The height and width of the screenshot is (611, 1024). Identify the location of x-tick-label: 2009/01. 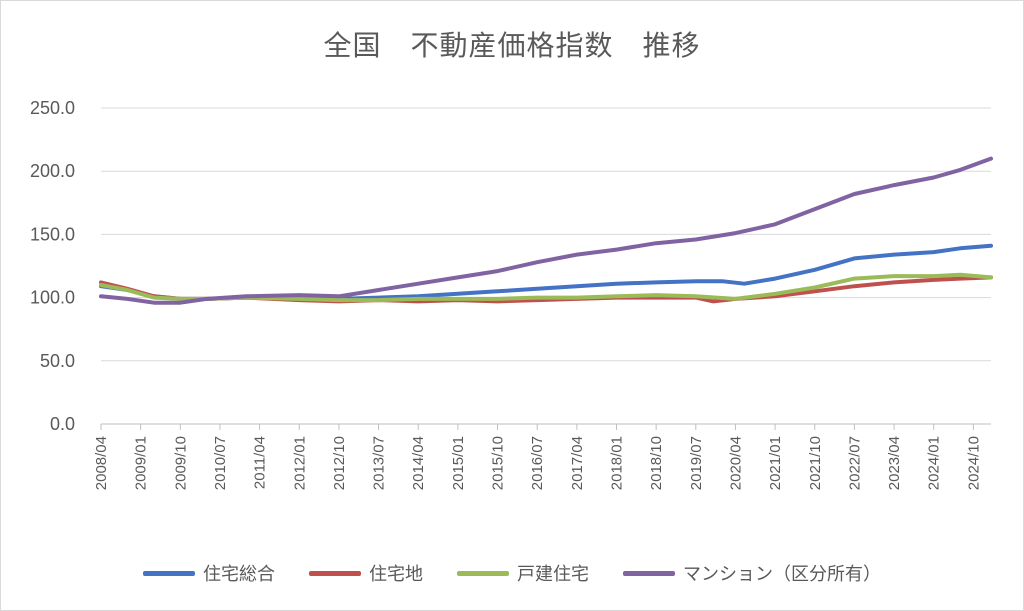
(141, 463).